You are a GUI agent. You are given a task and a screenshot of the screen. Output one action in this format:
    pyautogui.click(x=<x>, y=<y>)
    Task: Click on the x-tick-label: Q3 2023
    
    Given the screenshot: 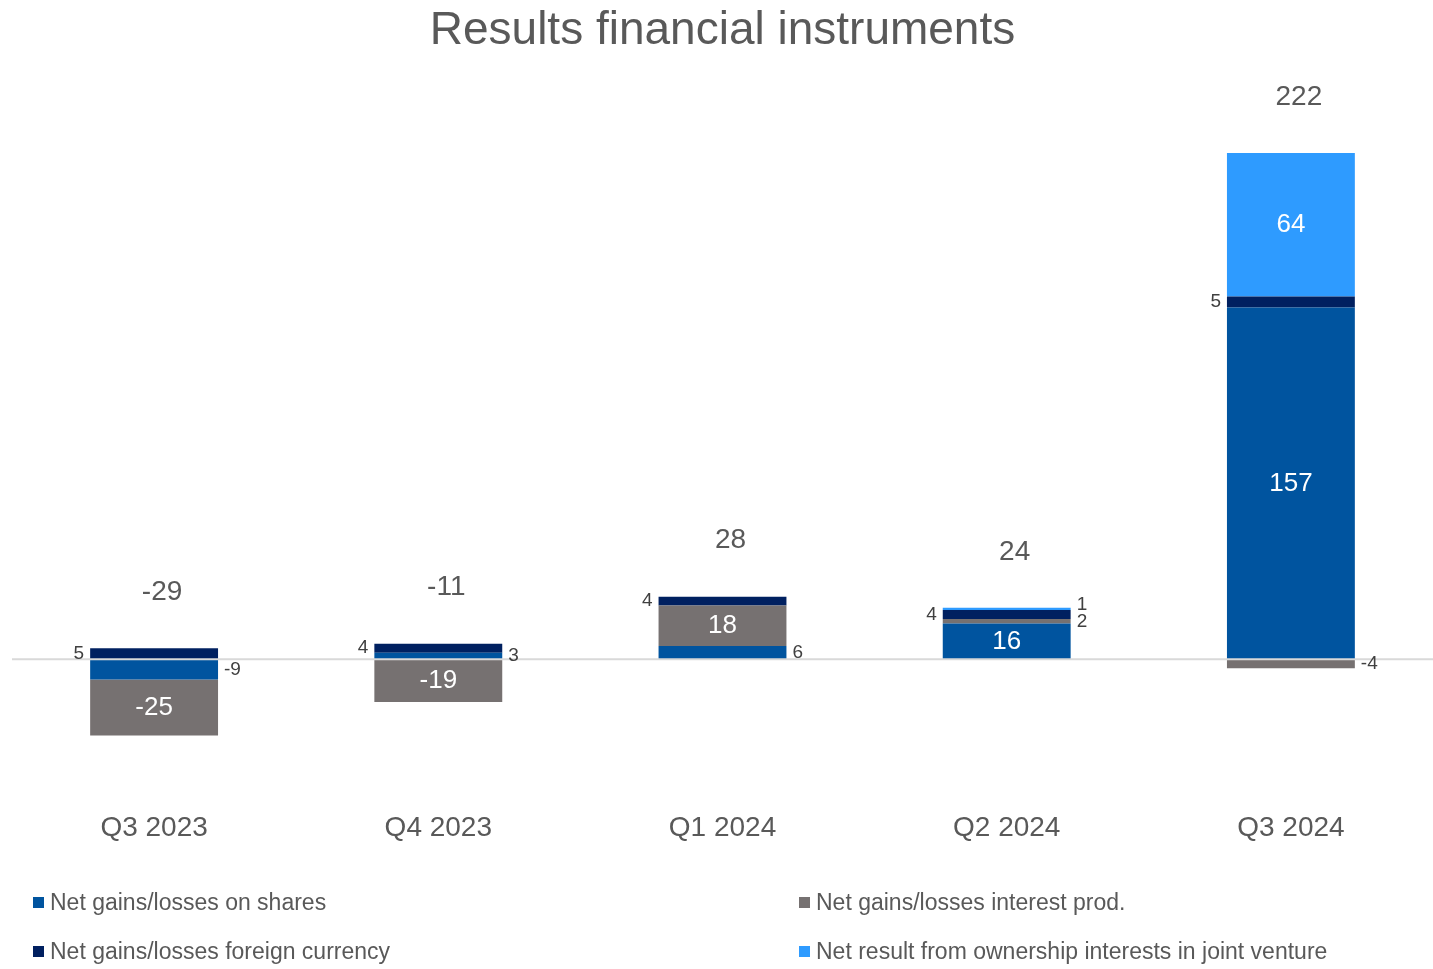 What is the action you would take?
    pyautogui.click(x=154, y=826)
    